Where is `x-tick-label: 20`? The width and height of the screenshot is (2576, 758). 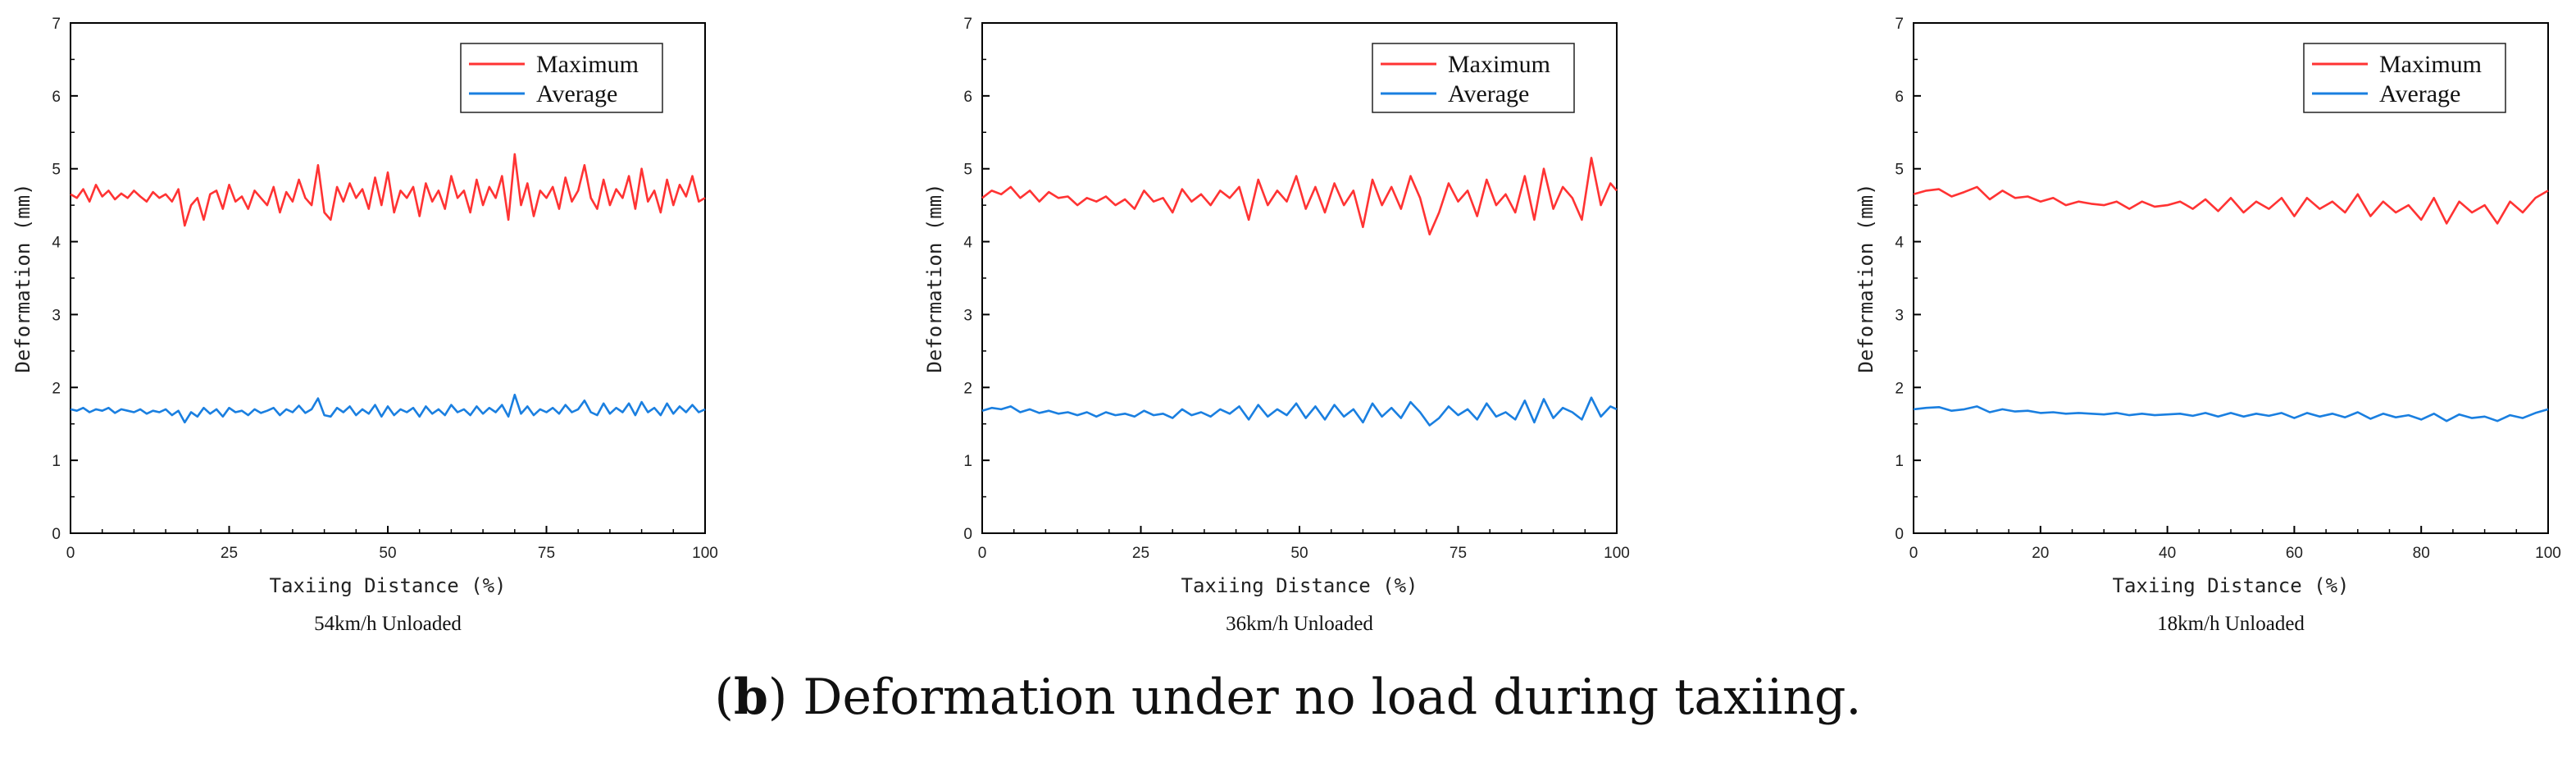
x-tick-label: 20 is located at coordinates (2040, 554).